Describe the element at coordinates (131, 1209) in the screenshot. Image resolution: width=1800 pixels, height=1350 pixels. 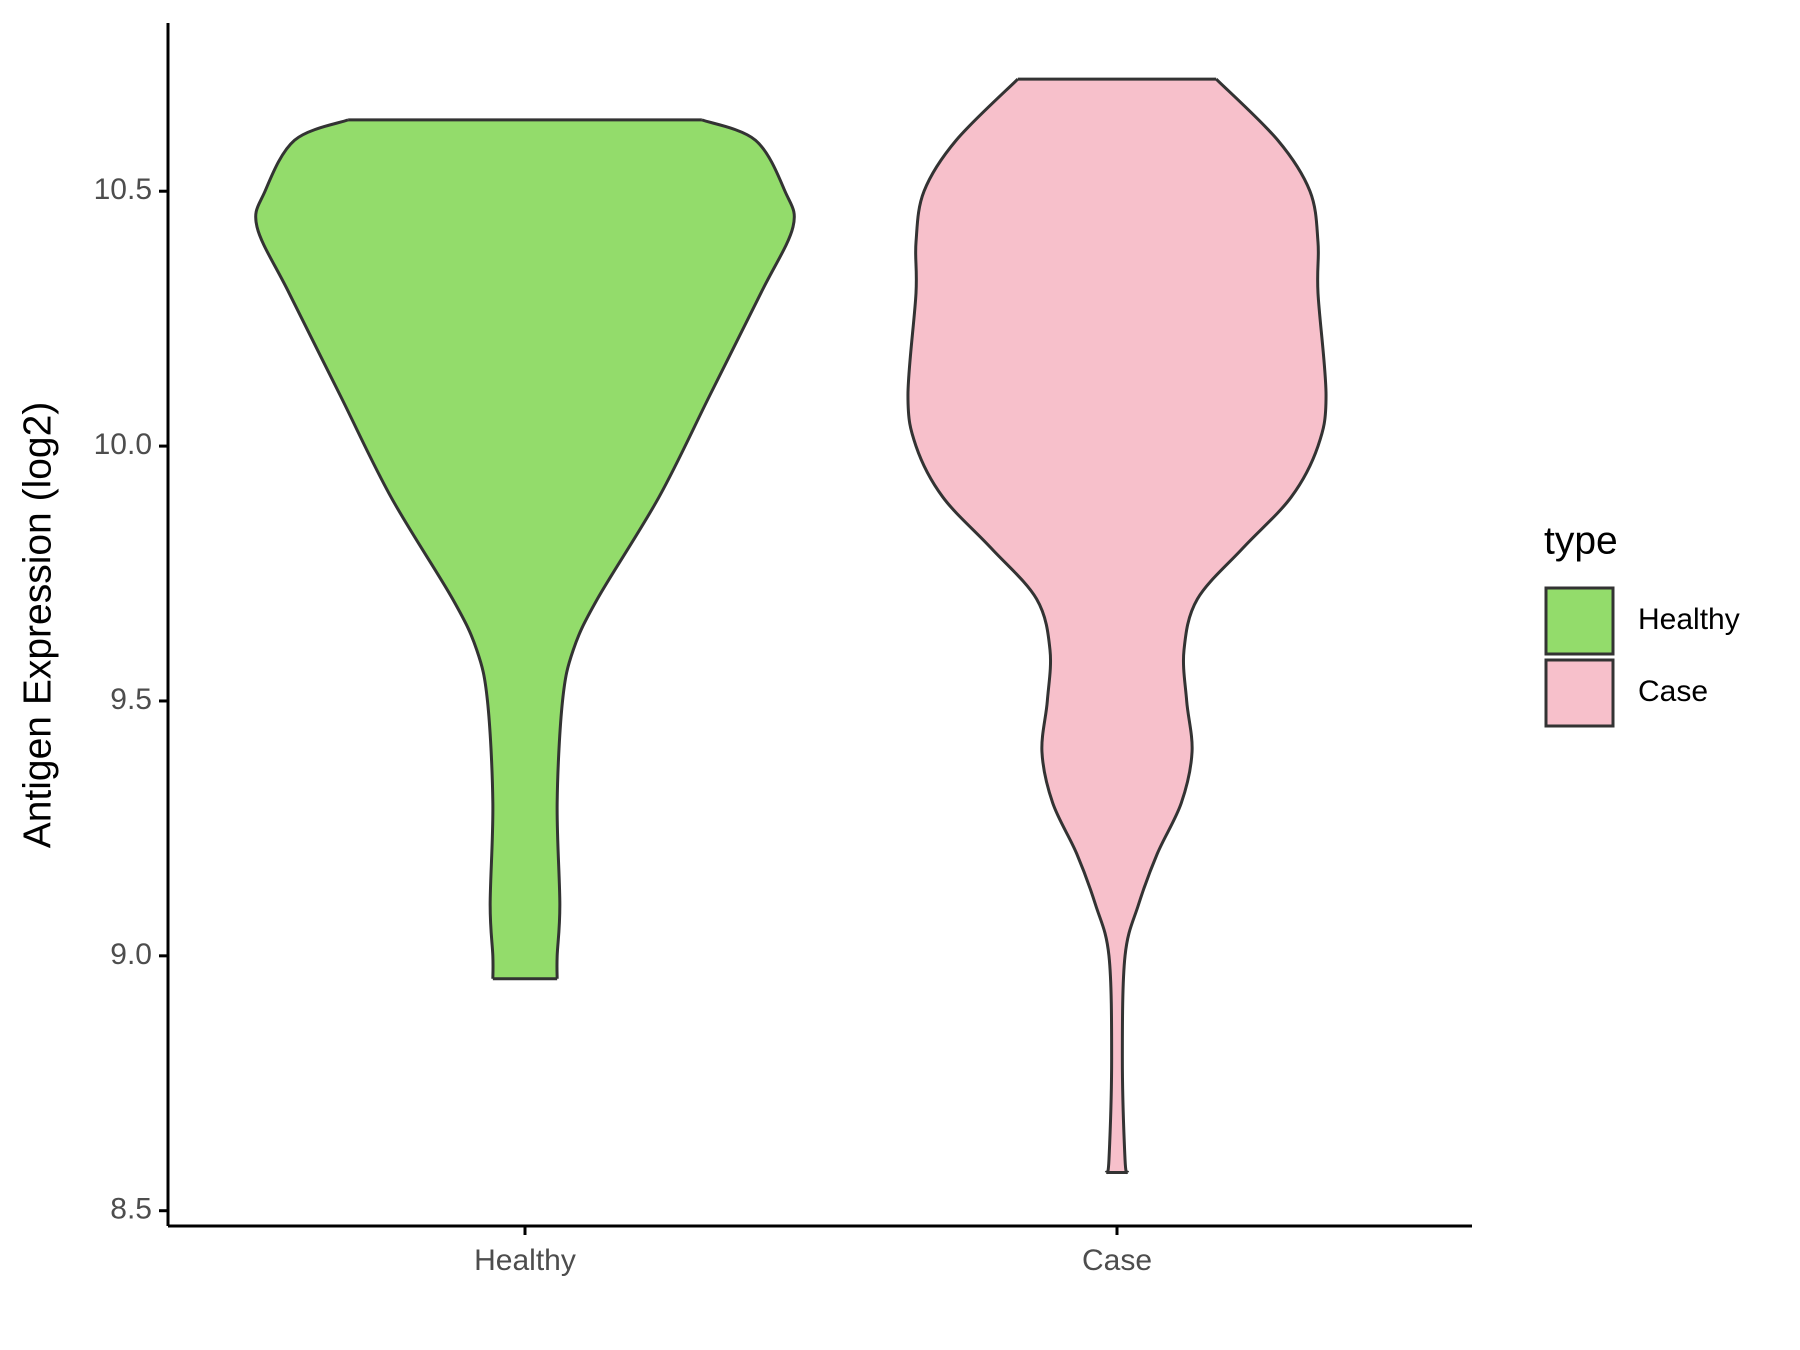
I see `y-tick-label: 8.5` at that location.